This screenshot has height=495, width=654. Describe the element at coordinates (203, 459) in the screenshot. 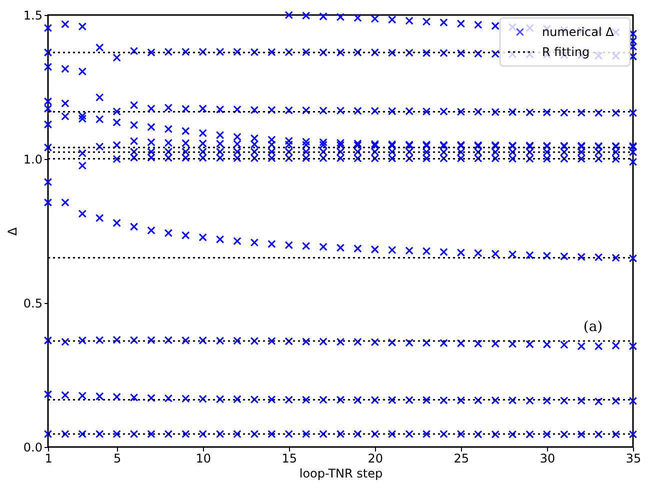

I see `x-tick-label: 10` at that location.